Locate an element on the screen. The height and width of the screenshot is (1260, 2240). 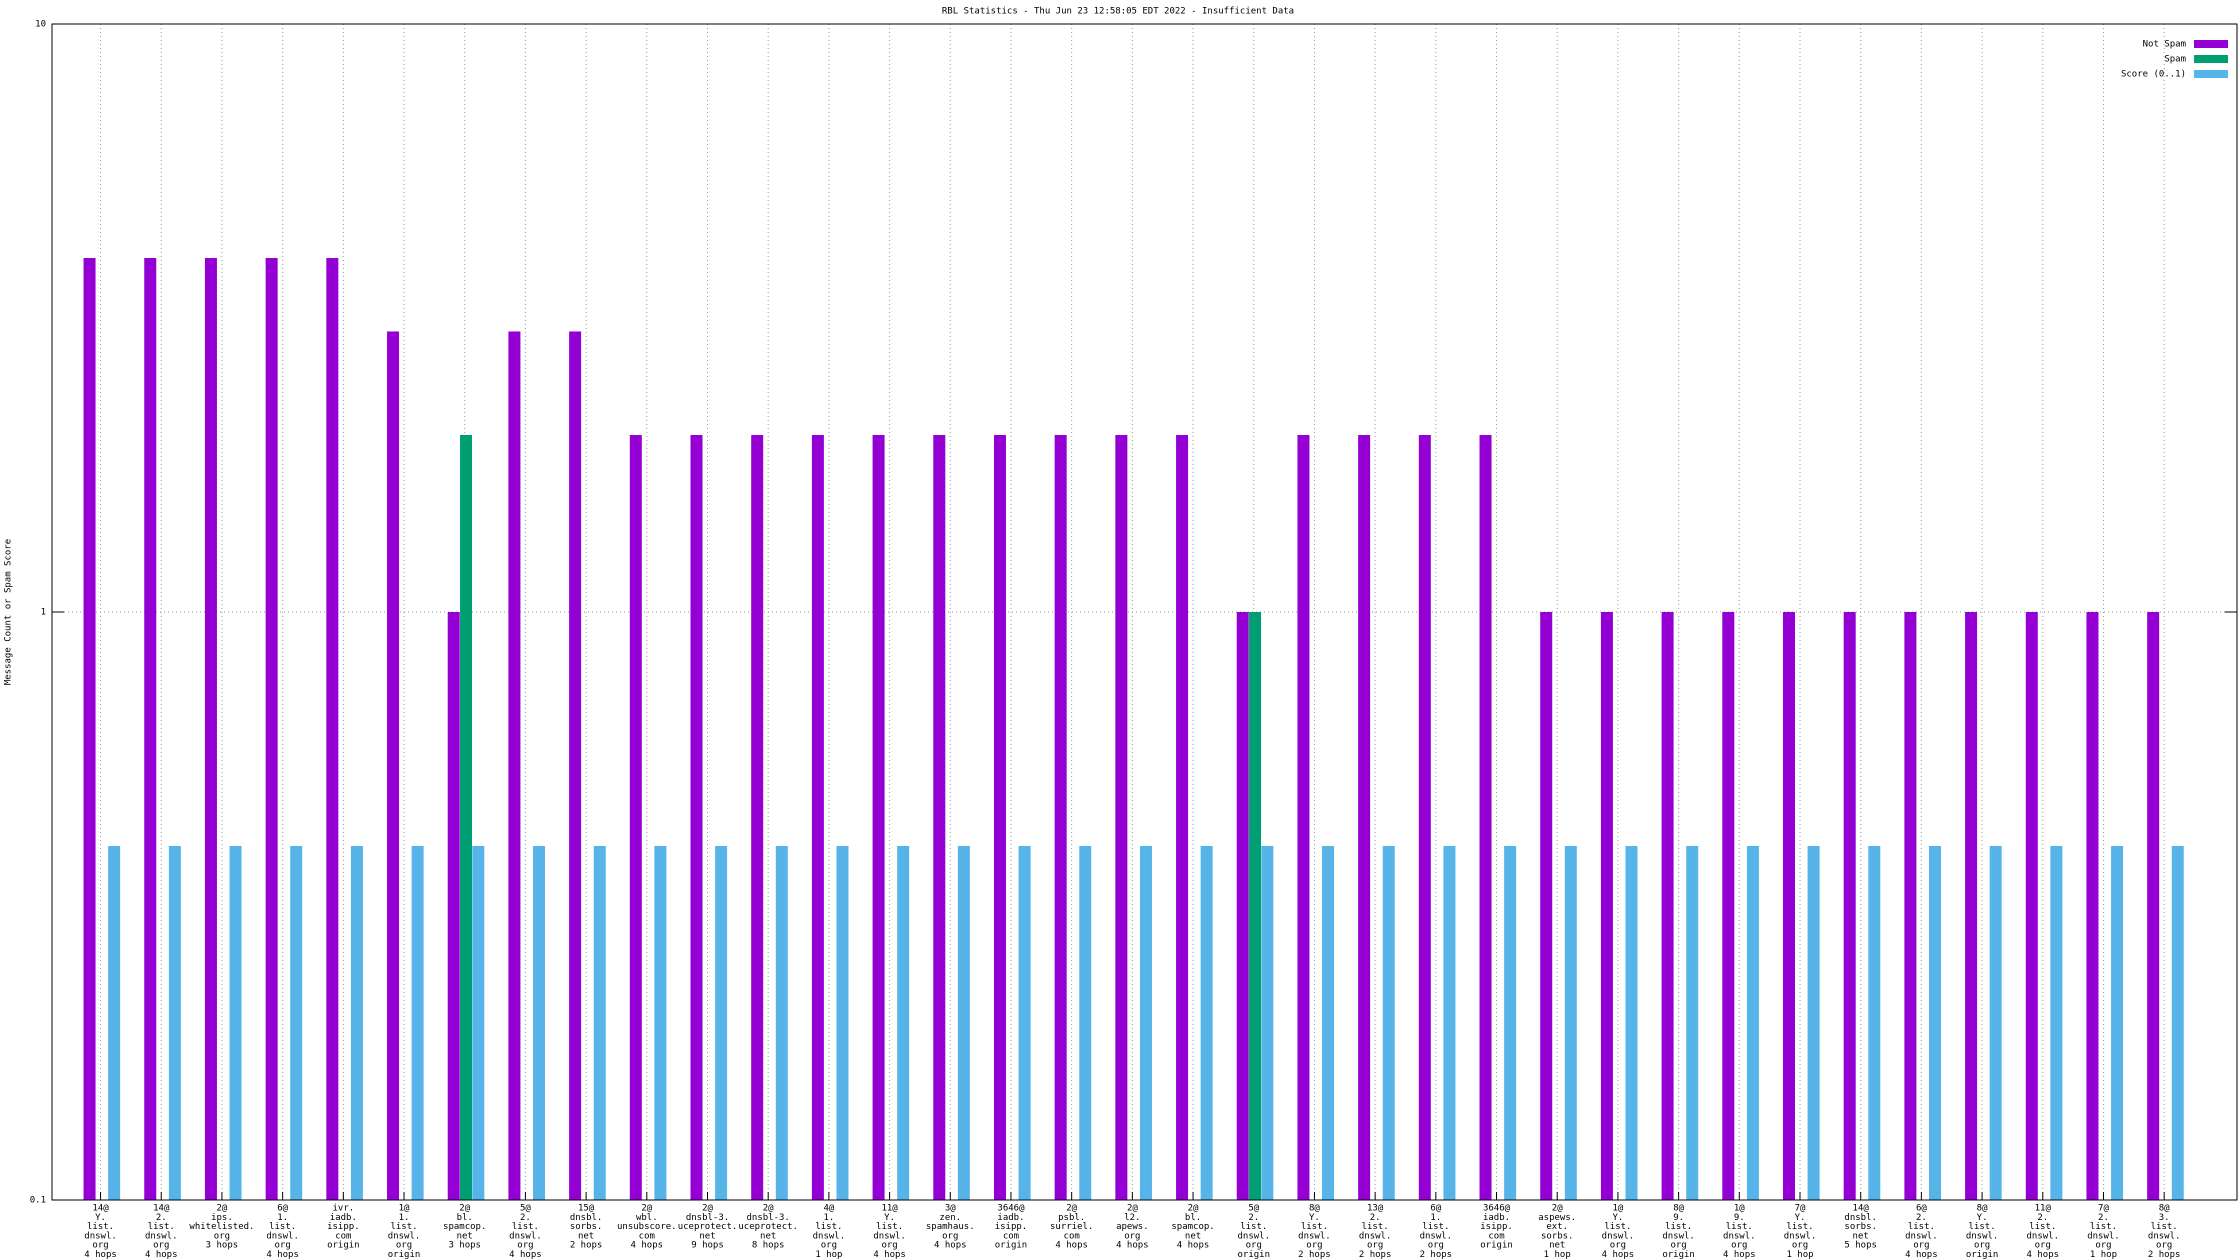
x-tick-label: bl. is located at coordinates (465, 1218).